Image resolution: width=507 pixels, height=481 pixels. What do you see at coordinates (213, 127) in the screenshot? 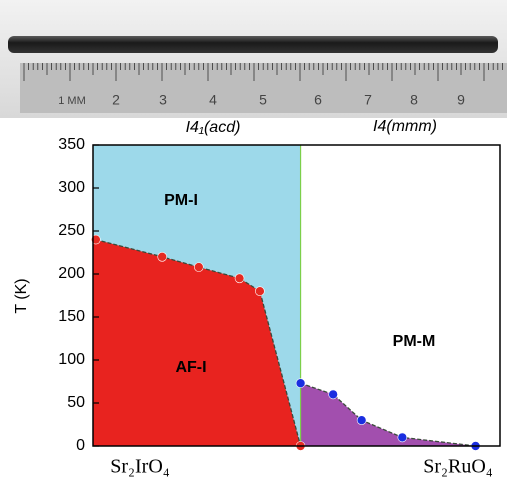
I see `phase-label: I4₁(acd)` at bounding box center [213, 127].